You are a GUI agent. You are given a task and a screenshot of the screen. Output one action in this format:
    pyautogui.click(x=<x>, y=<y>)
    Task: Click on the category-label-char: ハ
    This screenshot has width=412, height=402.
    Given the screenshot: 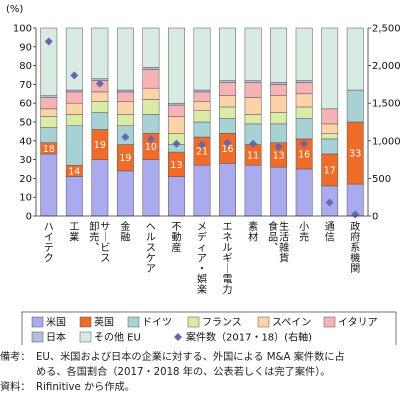 What is the action you would take?
    pyautogui.click(x=49, y=227)
    